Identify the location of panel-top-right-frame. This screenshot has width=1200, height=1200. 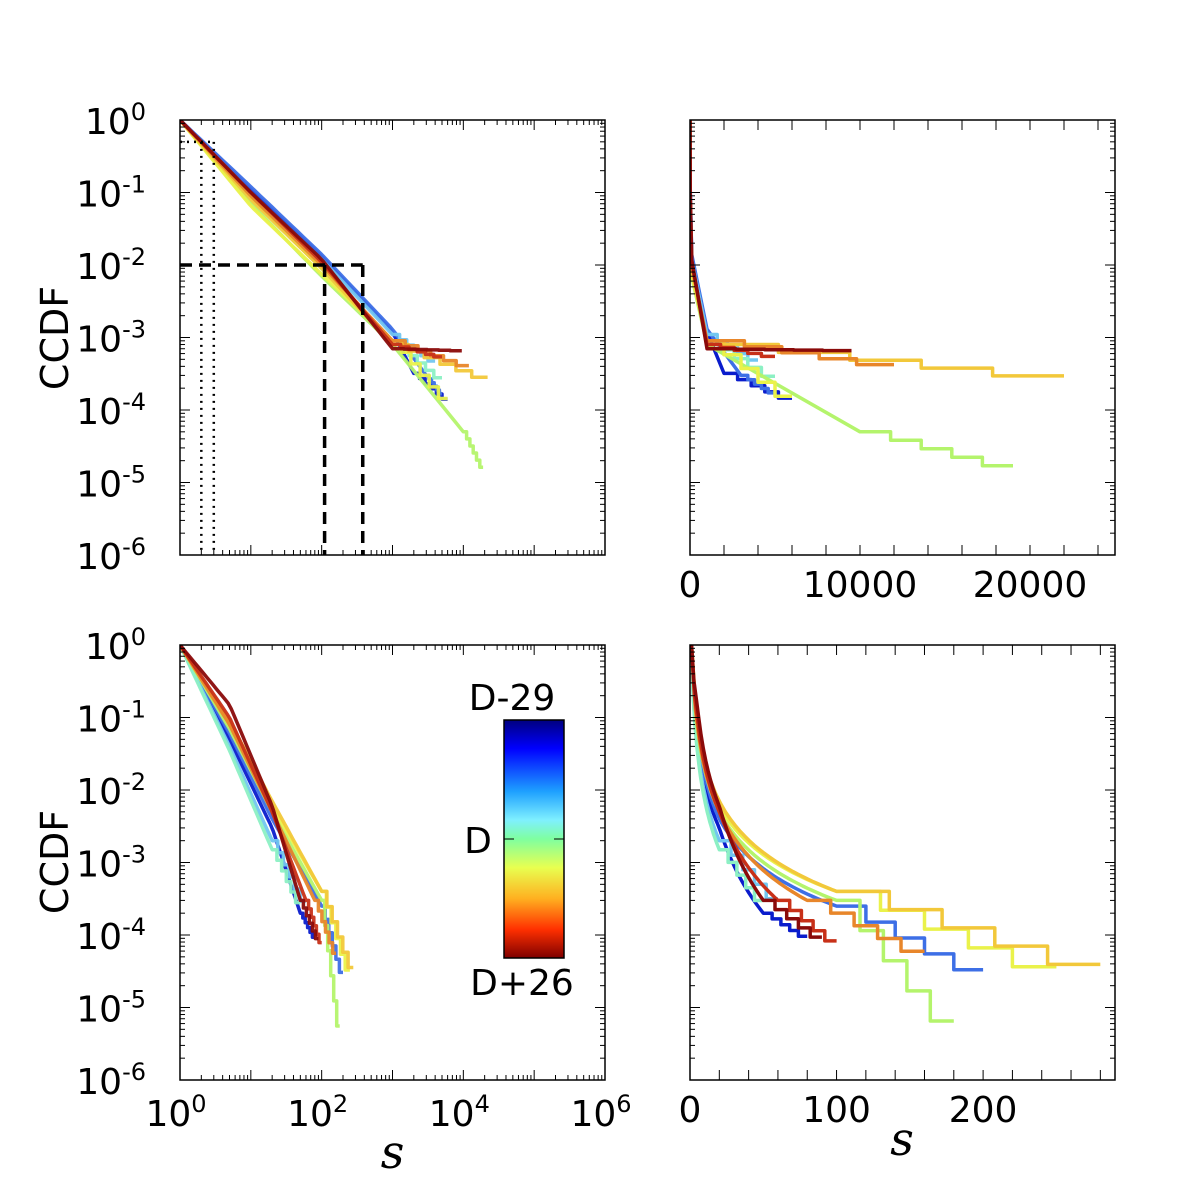
(902, 337).